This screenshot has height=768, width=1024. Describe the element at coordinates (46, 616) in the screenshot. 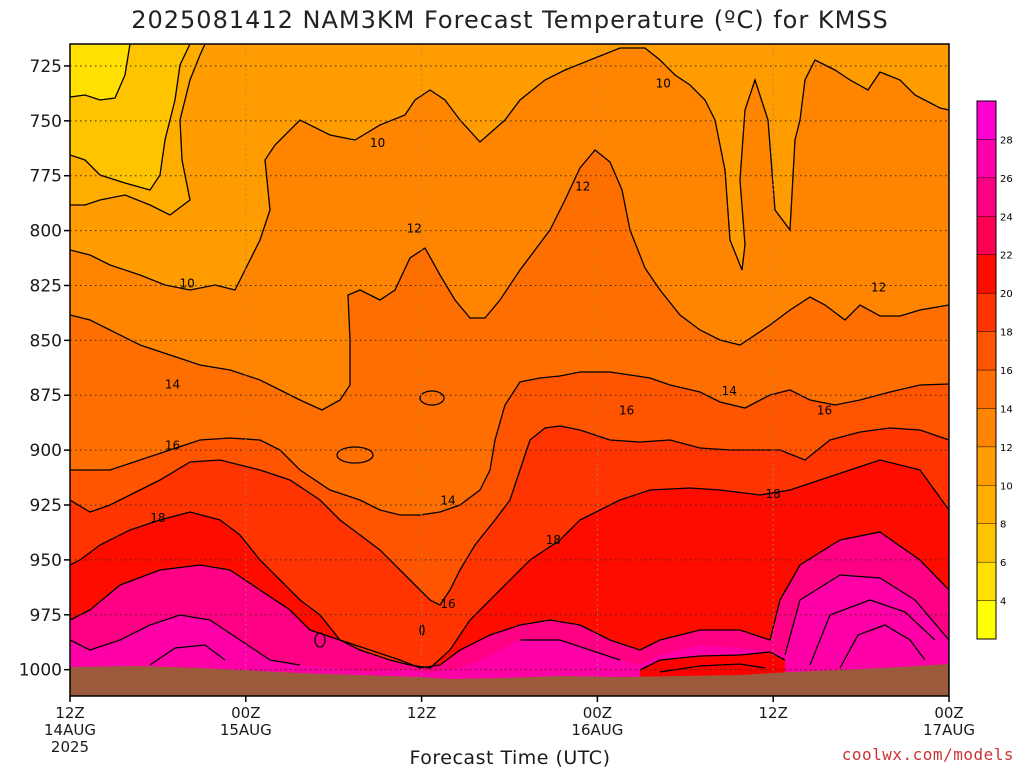

I see `y-tick-label: 975` at that location.